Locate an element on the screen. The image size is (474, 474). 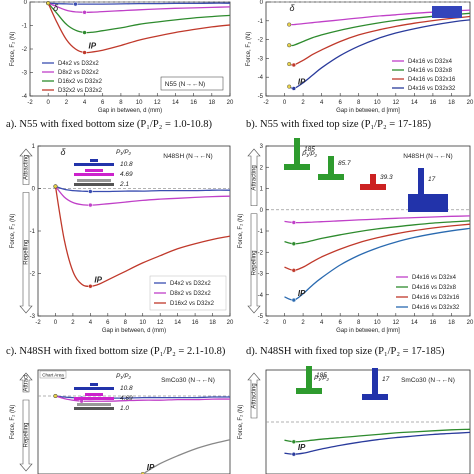
legend-entry-2: D4x16 vs D32x8 is located at coordinates (430, 71).